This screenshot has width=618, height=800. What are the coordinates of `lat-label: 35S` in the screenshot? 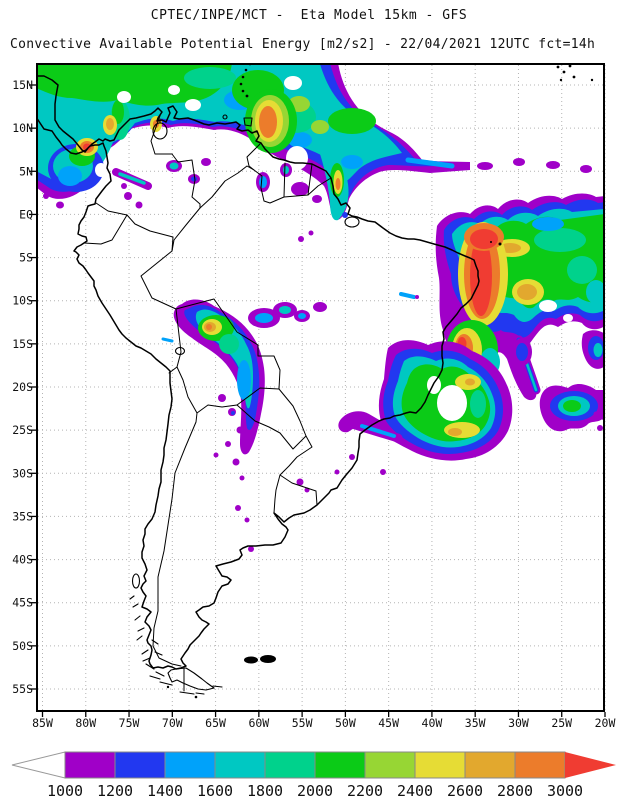 It's located at (22, 516).